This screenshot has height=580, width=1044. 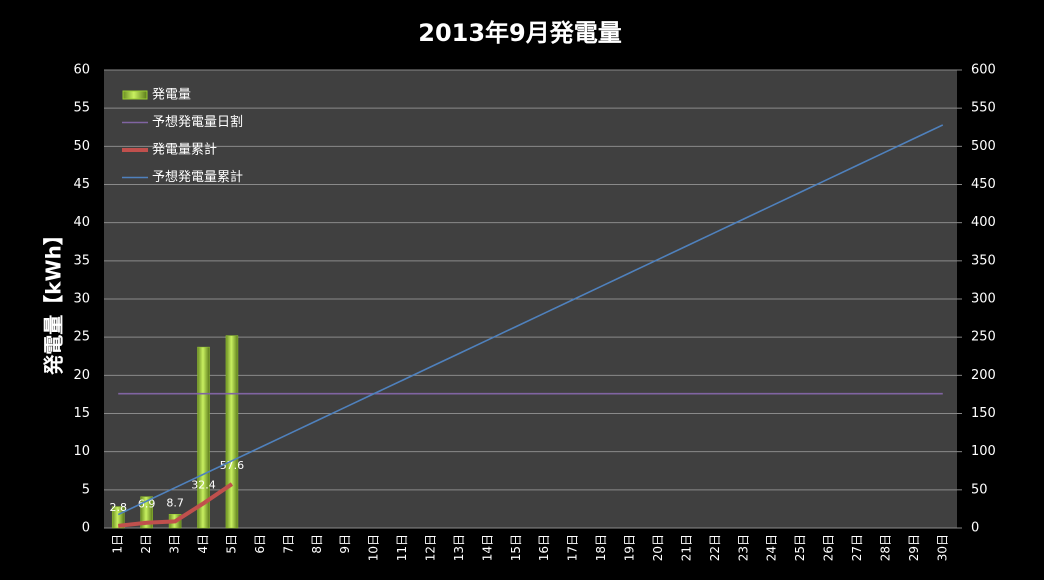 What do you see at coordinates (81, 451) in the screenshot?
I see `y-tick-label: 10` at bounding box center [81, 451].